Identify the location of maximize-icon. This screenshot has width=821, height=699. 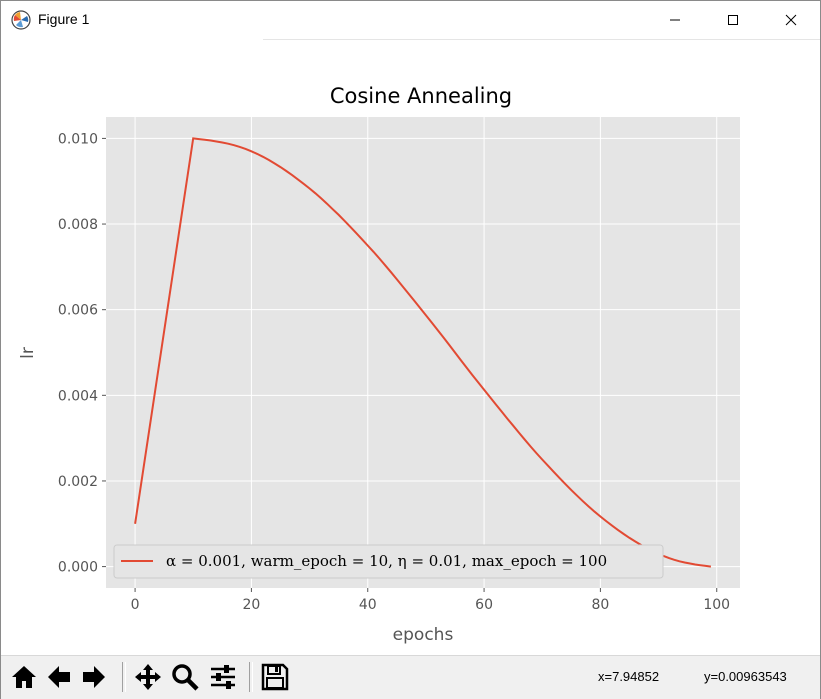
(733, 20).